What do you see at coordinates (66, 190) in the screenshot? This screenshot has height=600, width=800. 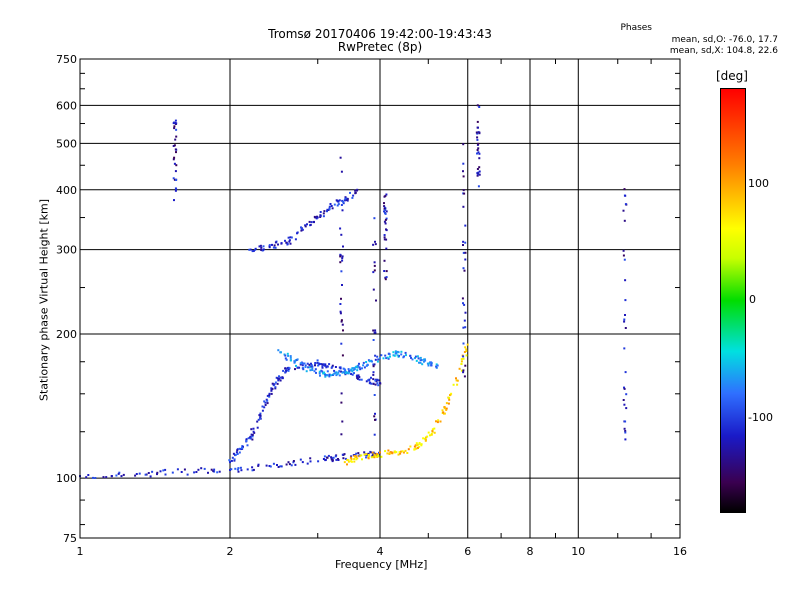 I see `y-tick-label: 400` at bounding box center [66, 190].